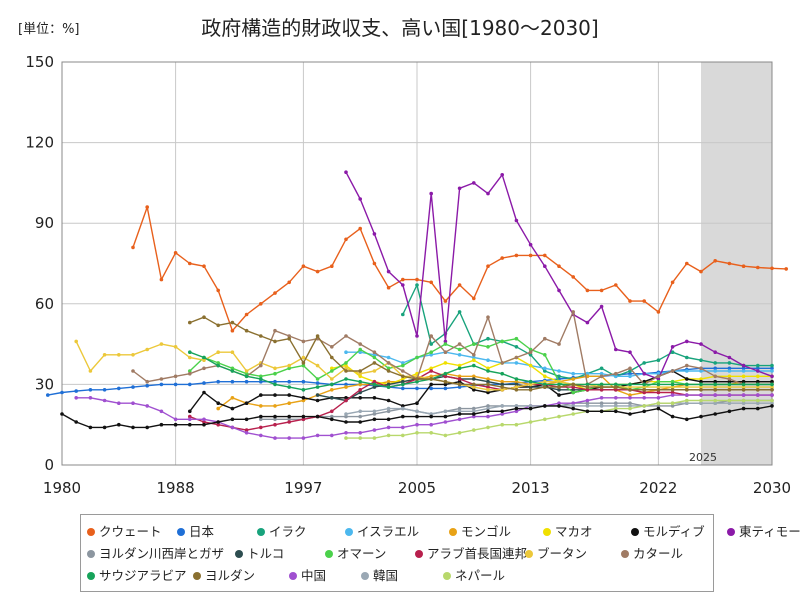 This screenshot has width=800, height=600. Describe the element at coordinates (417, 488) in the screenshot. I see `x-tick-label: 2005` at that location.